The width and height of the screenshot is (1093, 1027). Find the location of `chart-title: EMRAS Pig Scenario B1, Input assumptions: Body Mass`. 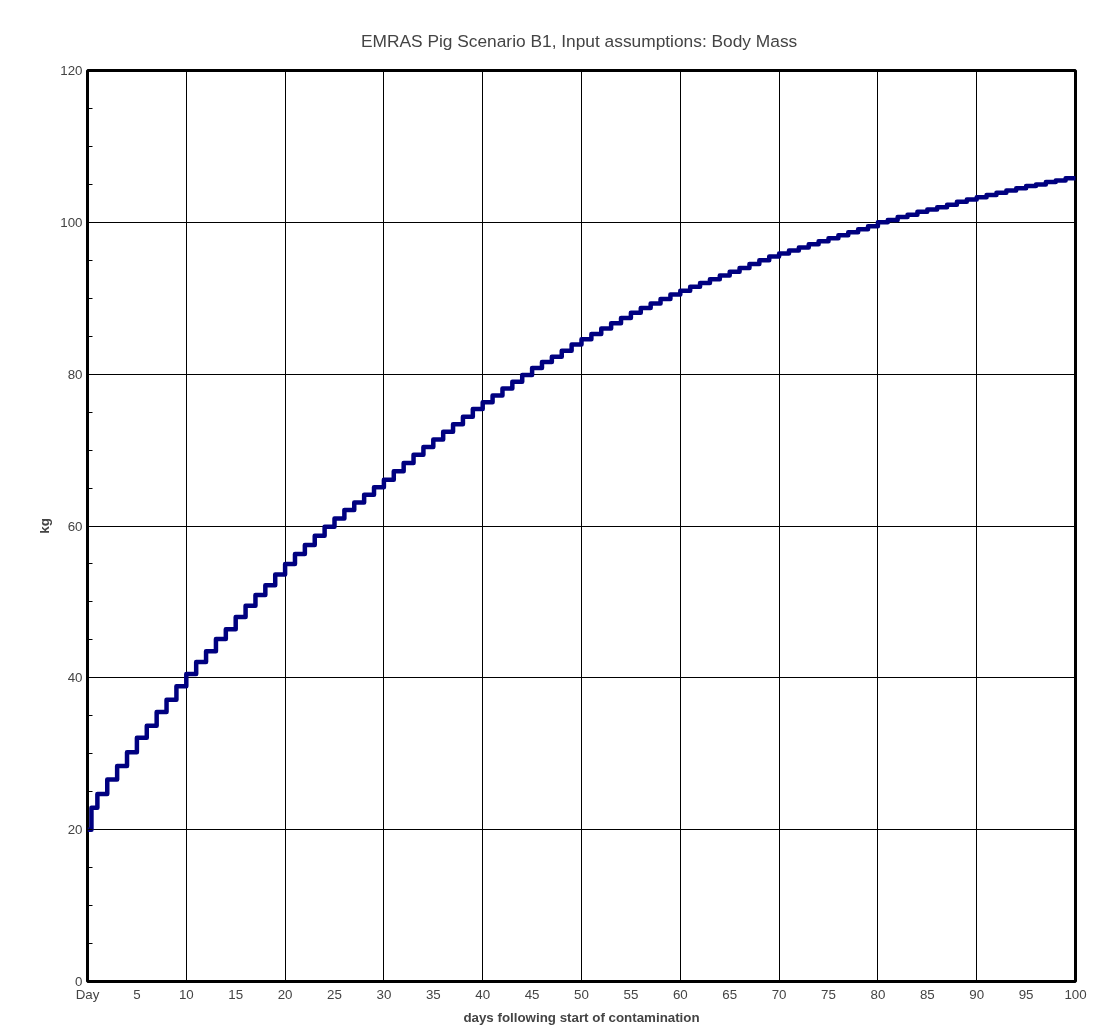

chart-title: EMRAS Pig Scenario B1, Input assumptions: Body Mass is located at coordinates (579, 40).